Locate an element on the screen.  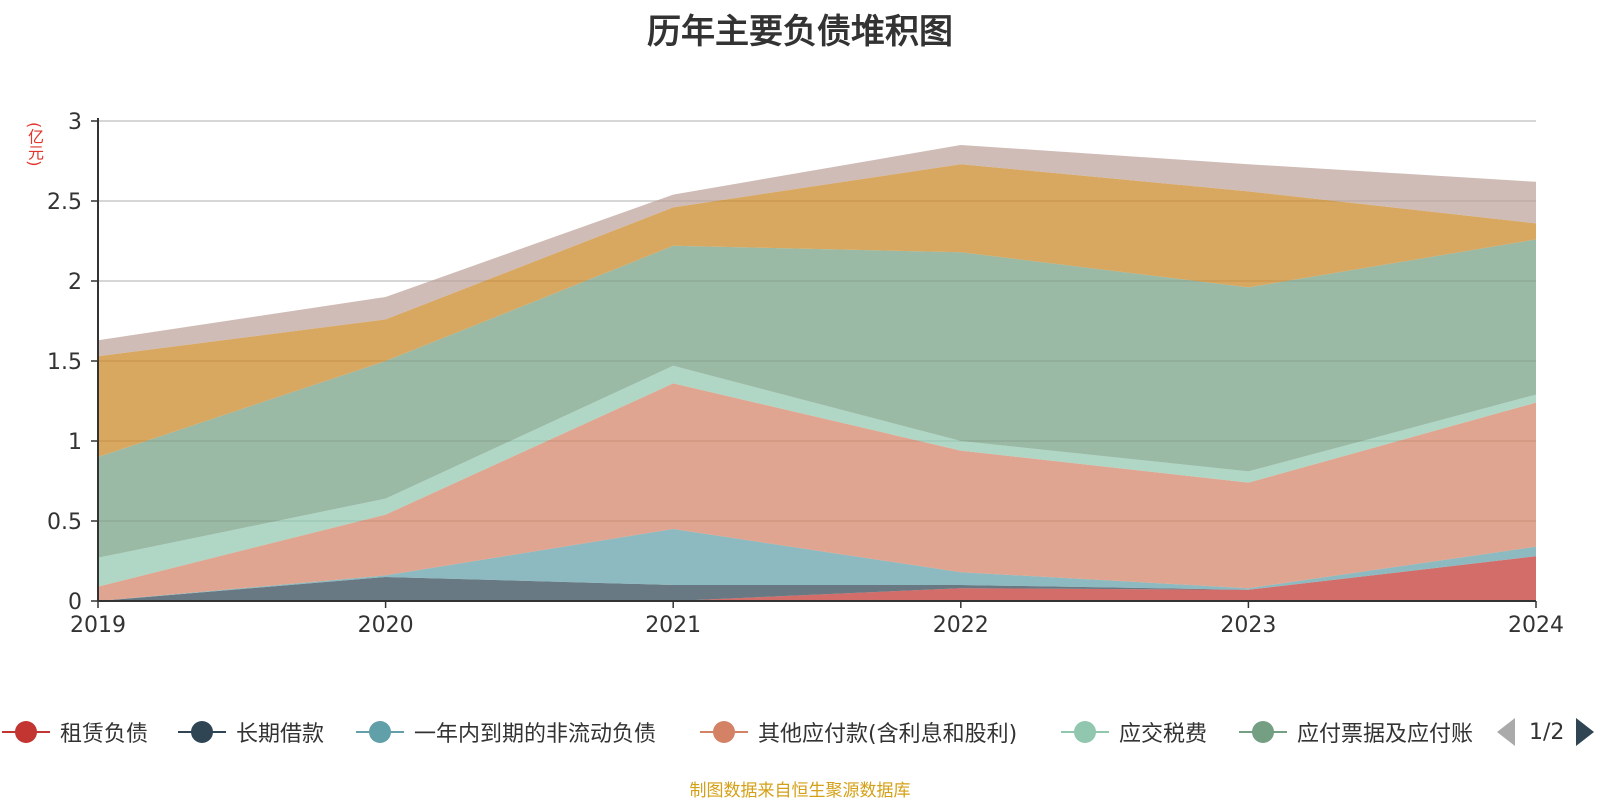
x-tick-label: 2020 is located at coordinates (386, 625).